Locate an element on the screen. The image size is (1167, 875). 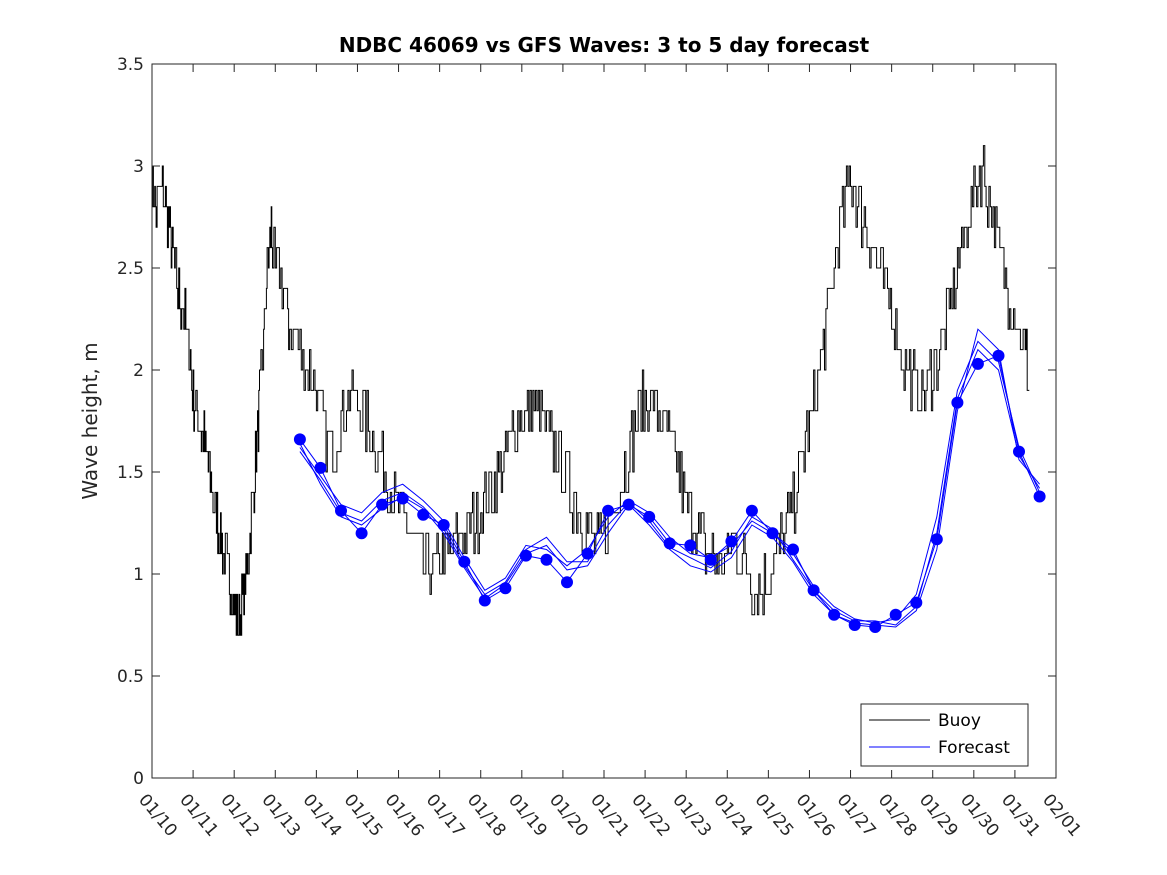
y-tick-label: 3 is located at coordinates (138, 167).